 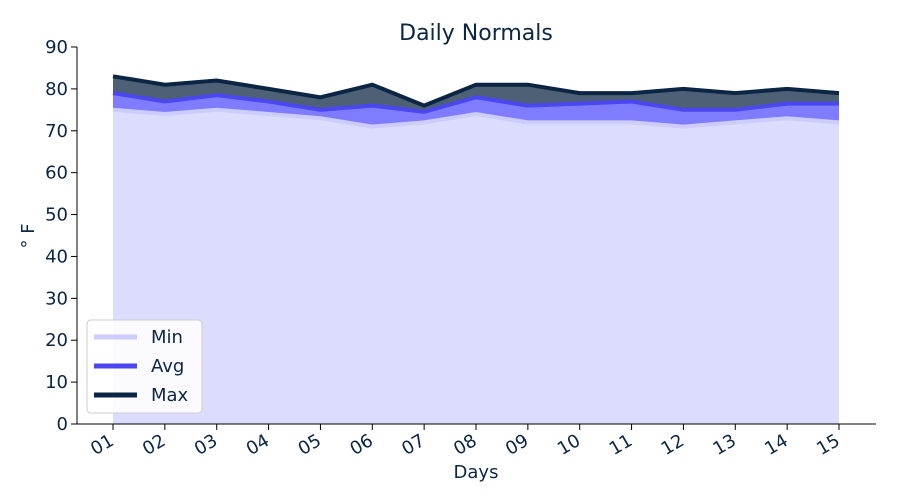 I want to click on line-max, so click(x=476, y=91).